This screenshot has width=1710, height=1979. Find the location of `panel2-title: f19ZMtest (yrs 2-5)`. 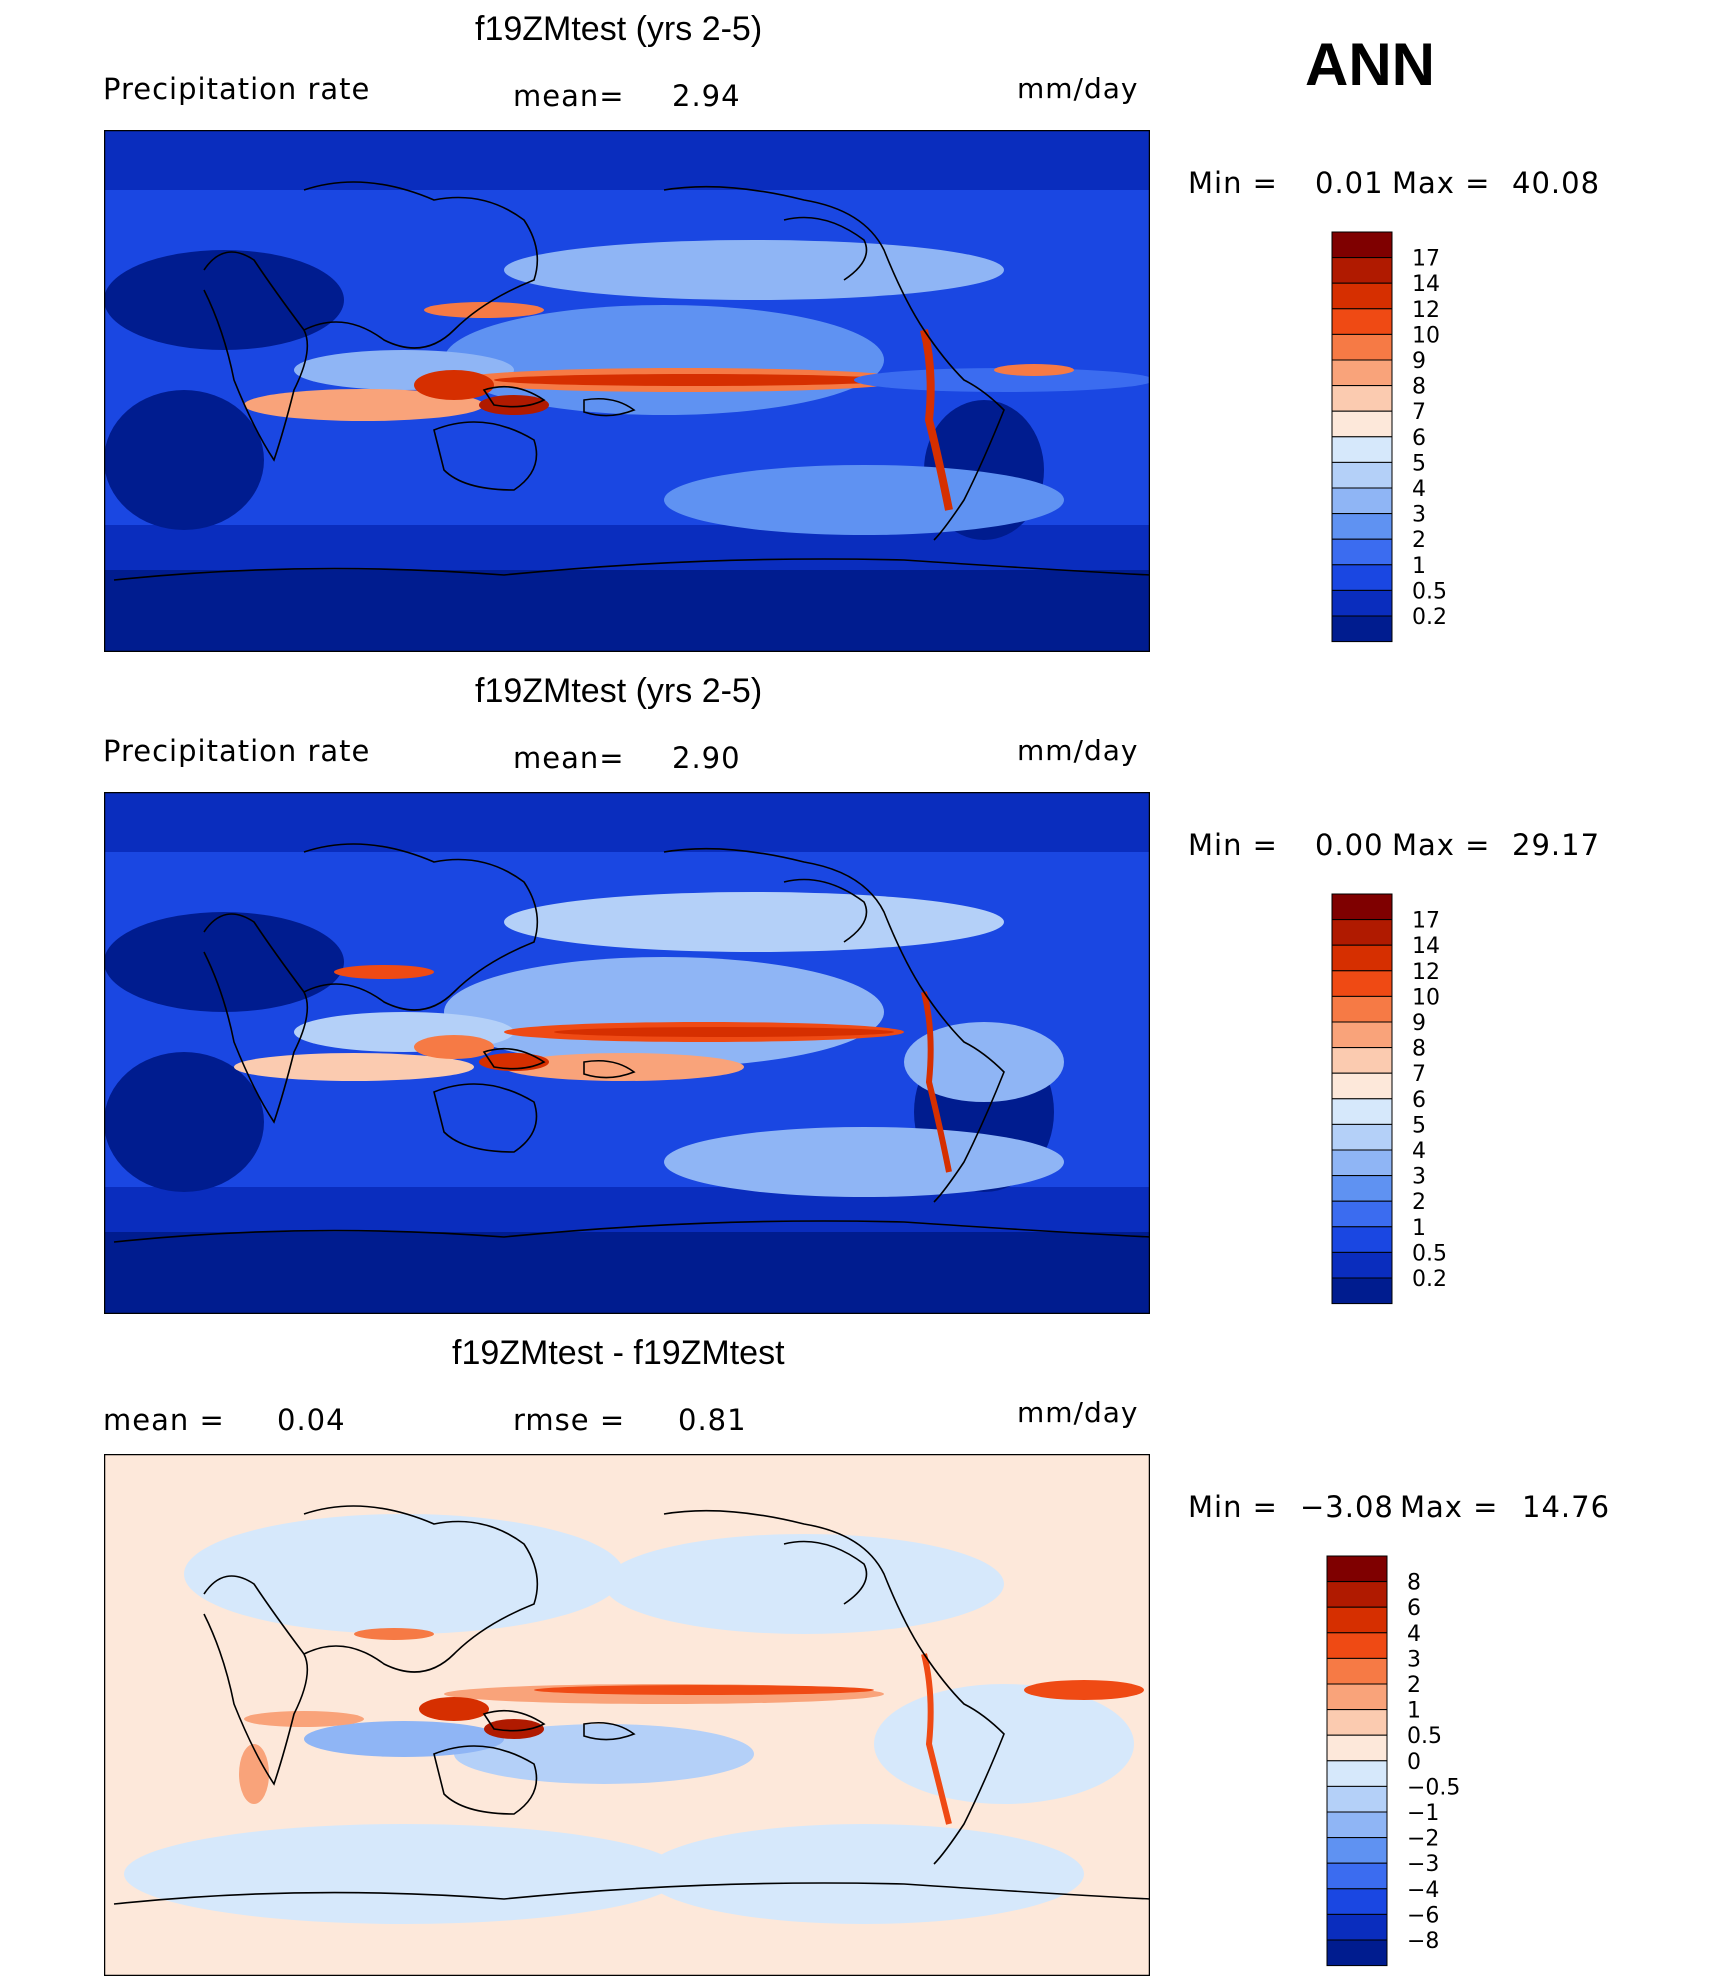

panel2-title: f19ZMtest (yrs 2-5) is located at coordinates (619, 691).